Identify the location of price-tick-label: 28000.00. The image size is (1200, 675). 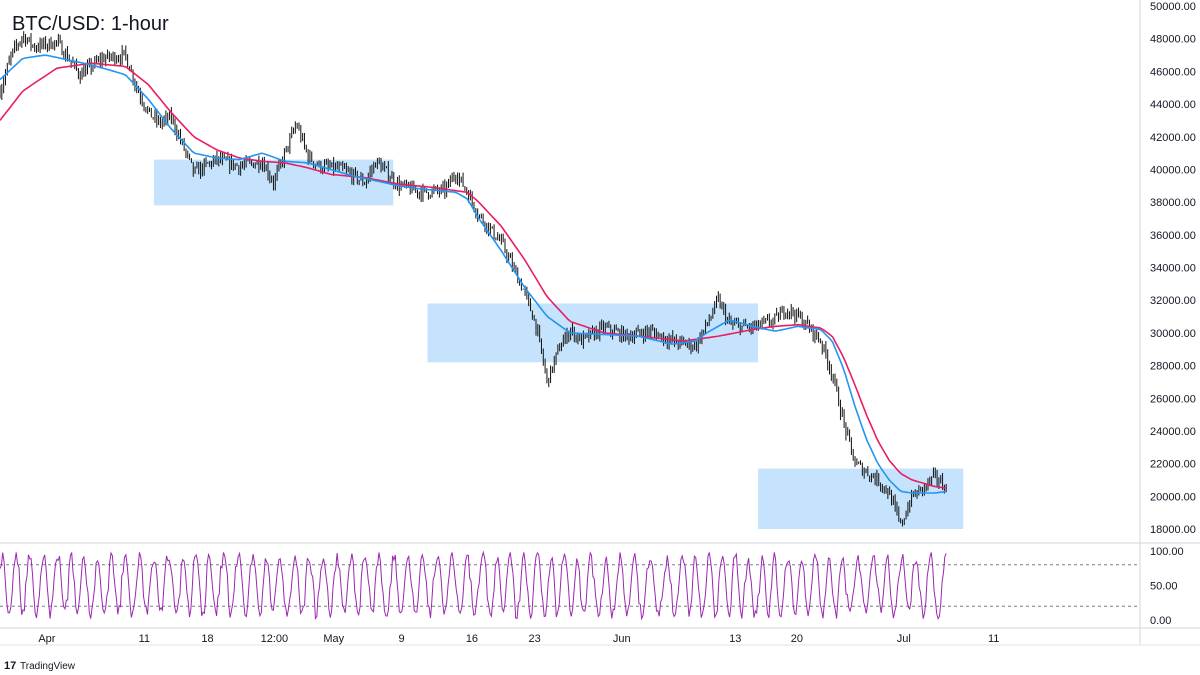
(1173, 367).